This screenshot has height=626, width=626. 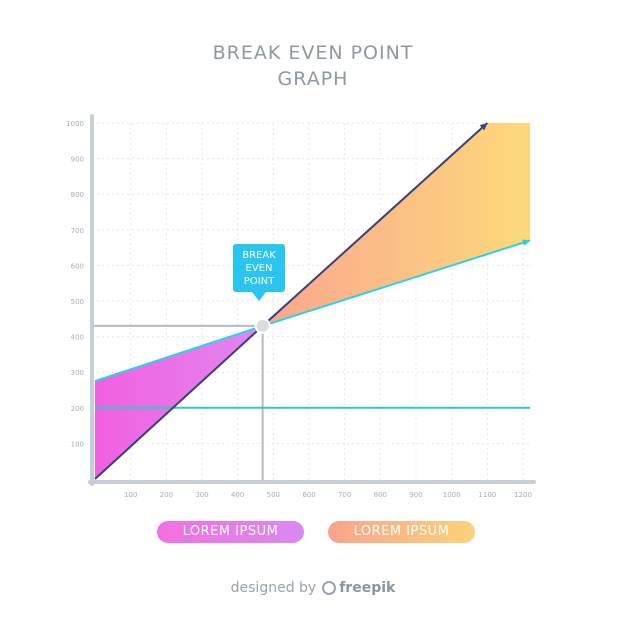 What do you see at coordinates (523, 495) in the screenshot?
I see `x-tick-label: 1200` at bounding box center [523, 495].